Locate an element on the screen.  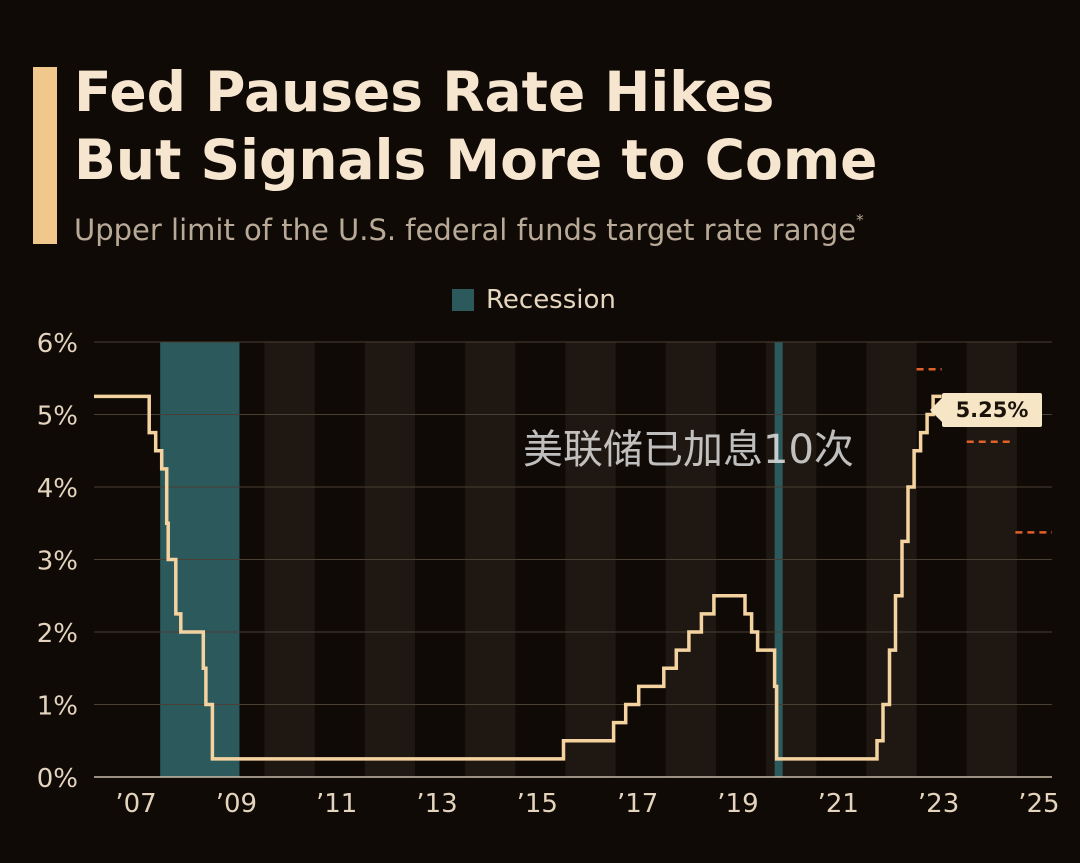
x-tick-label: ’23 is located at coordinates (938, 804).